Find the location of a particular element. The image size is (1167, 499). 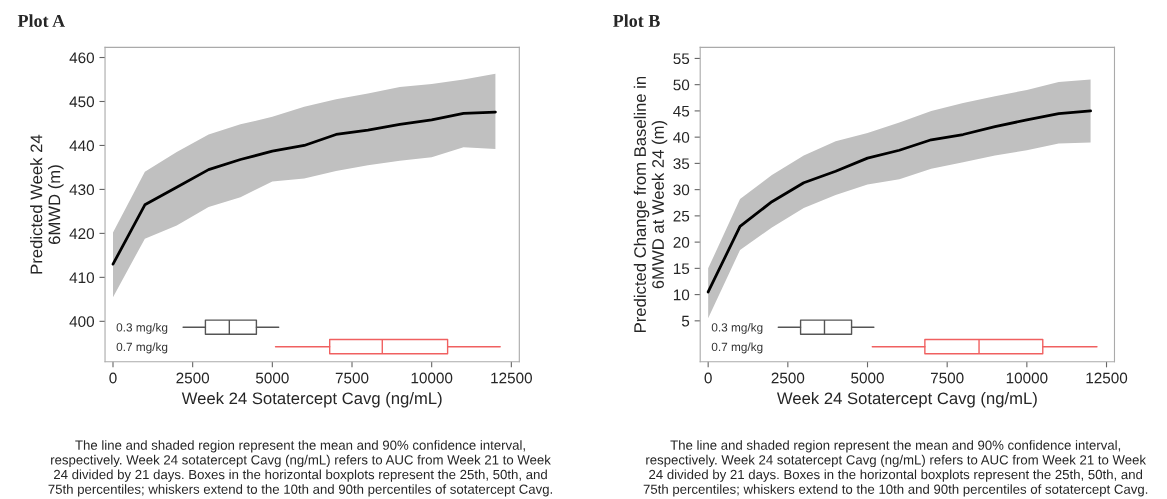

y-axis-title: Predicted Change from Baseline in 6MWD at Week 24 (m) is located at coordinates (650, 204).